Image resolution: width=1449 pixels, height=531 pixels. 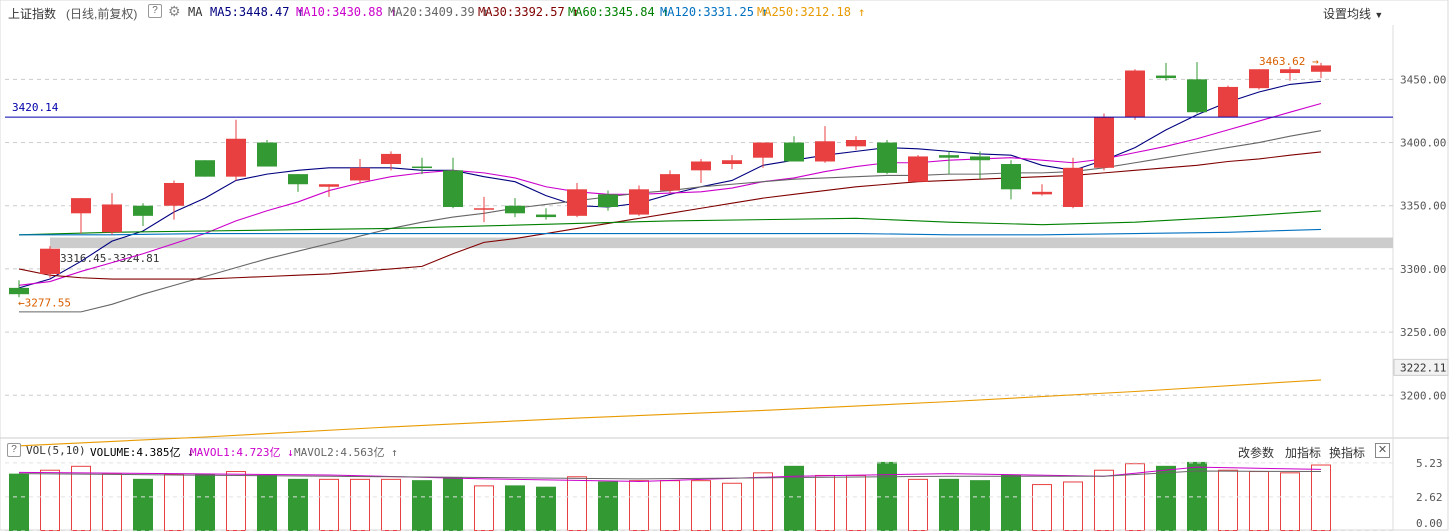 I want to click on switch-indicator-button: 换指标, so click(x=1347, y=453).